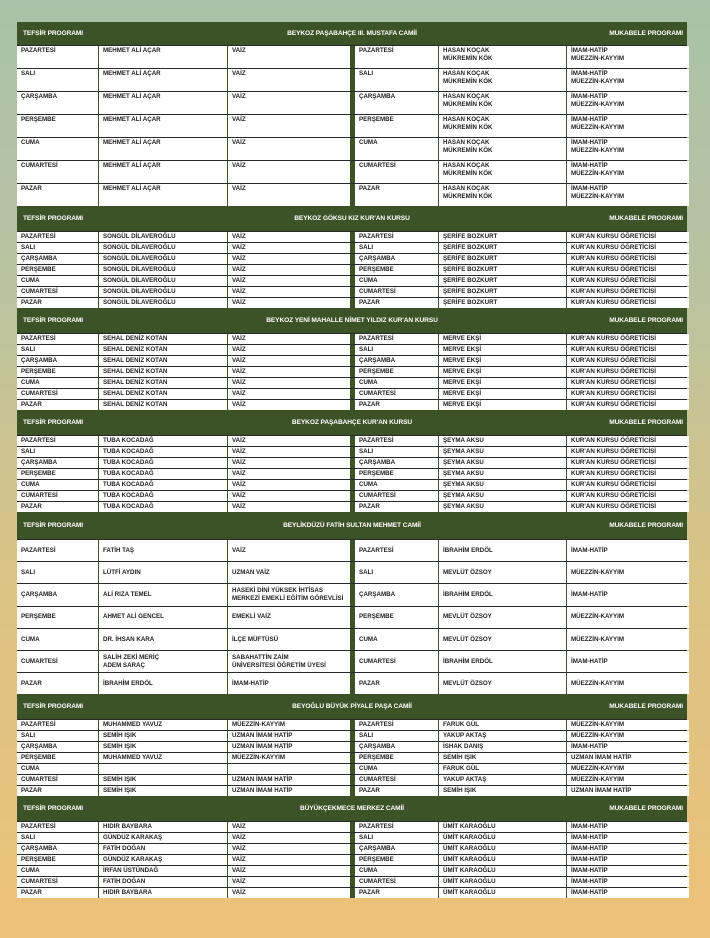  I want to click on mukabele-program-label: MUKABELE PROGRAMI, so click(646, 525).